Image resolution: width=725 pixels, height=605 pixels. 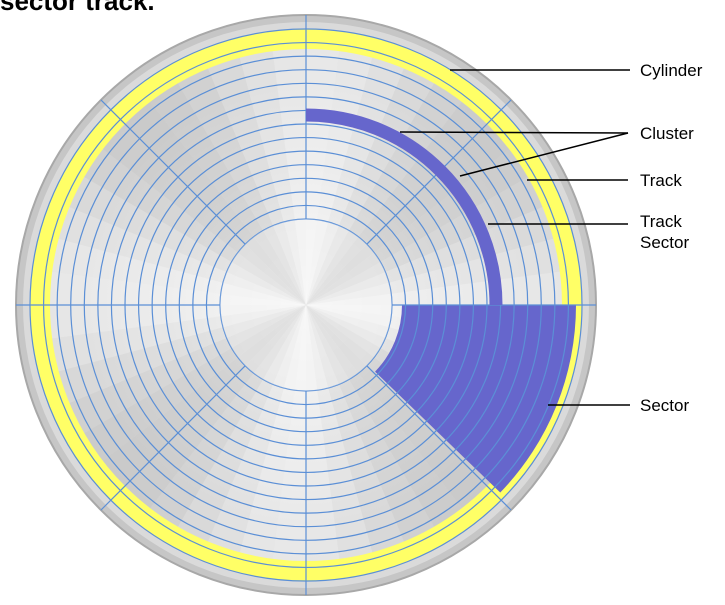 I want to click on cluster-arc, so click(x=404, y=207).